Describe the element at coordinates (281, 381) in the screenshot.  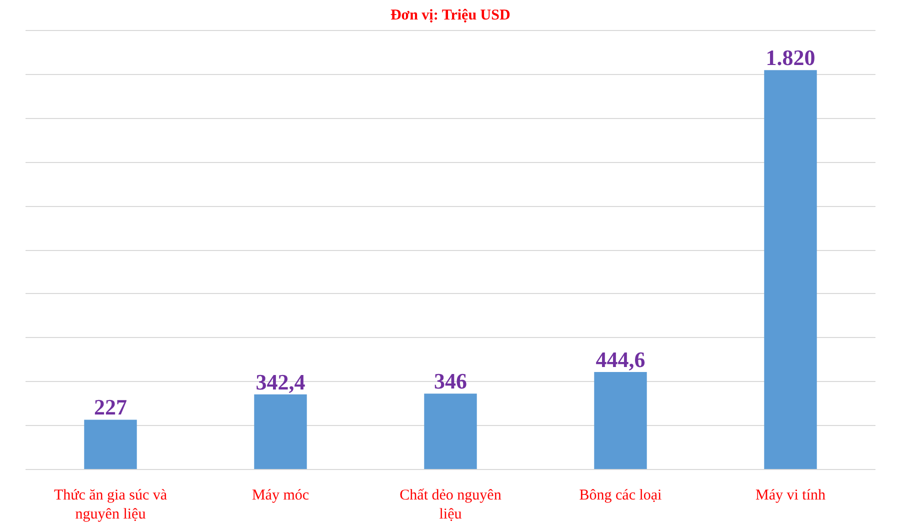
I see `data-label: 342,4` at that location.